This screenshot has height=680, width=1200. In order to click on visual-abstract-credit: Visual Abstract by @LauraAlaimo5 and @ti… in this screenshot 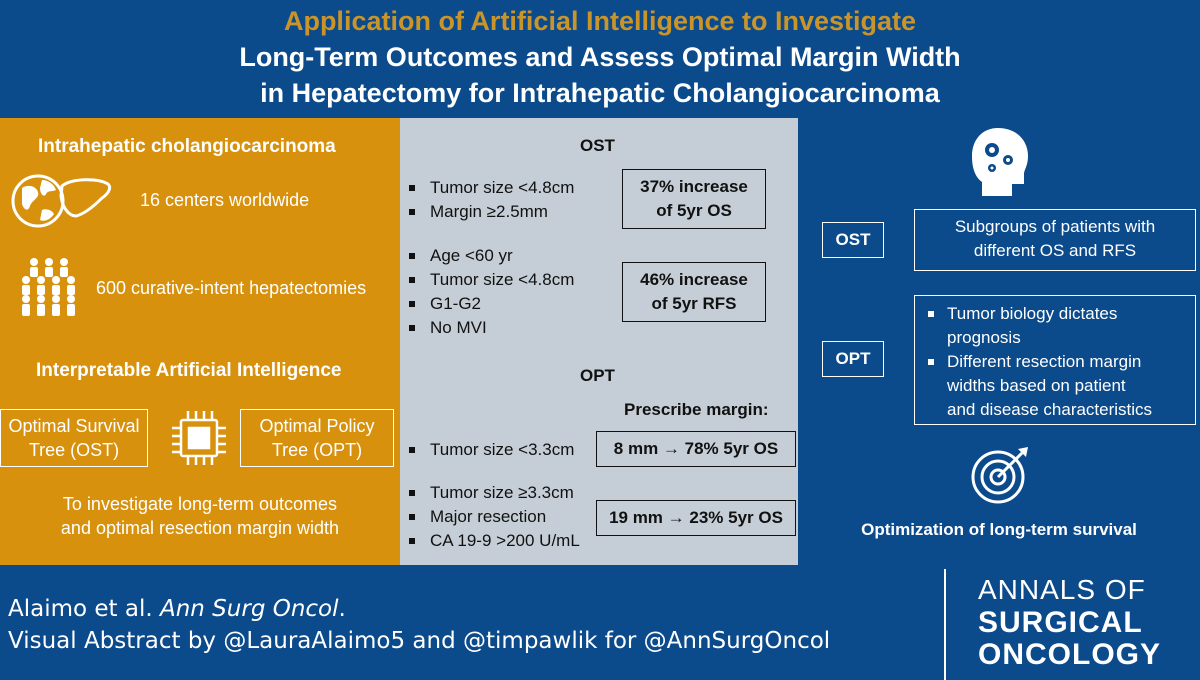, I will do `click(419, 641)`.